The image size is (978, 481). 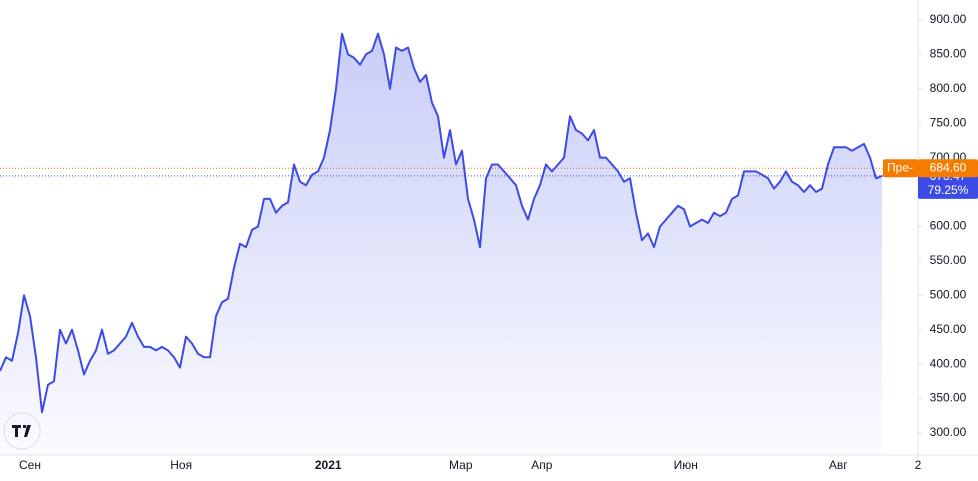 What do you see at coordinates (948, 226) in the screenshot?
I see `y-tick-label: 600.00` at bounding box center [948, 226].